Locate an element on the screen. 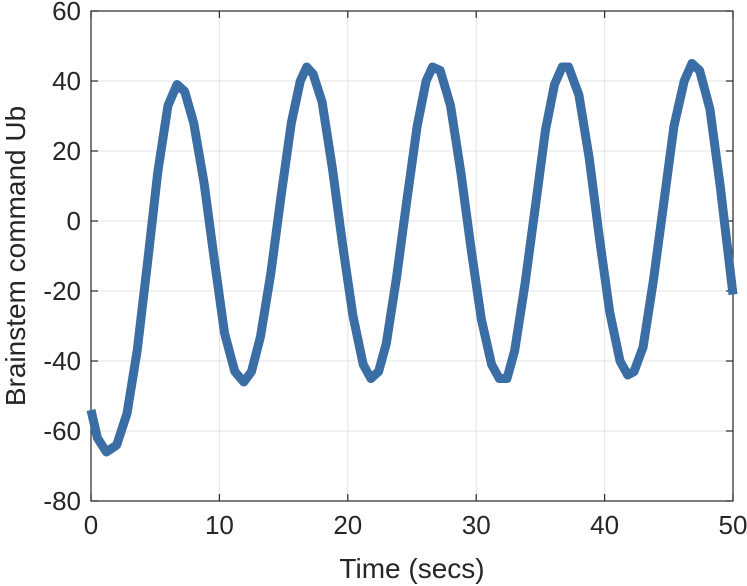 This screenshot has height=586, width=747. x-tick-label: 10 is located at coordinates (219, 525).